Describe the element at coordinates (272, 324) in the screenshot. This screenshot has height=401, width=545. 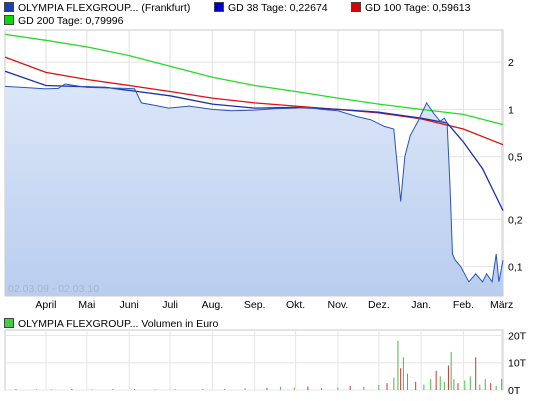
I see `volume-legend: OLYMPIA FLEXGROUP... Volumen in Euro` at that location.